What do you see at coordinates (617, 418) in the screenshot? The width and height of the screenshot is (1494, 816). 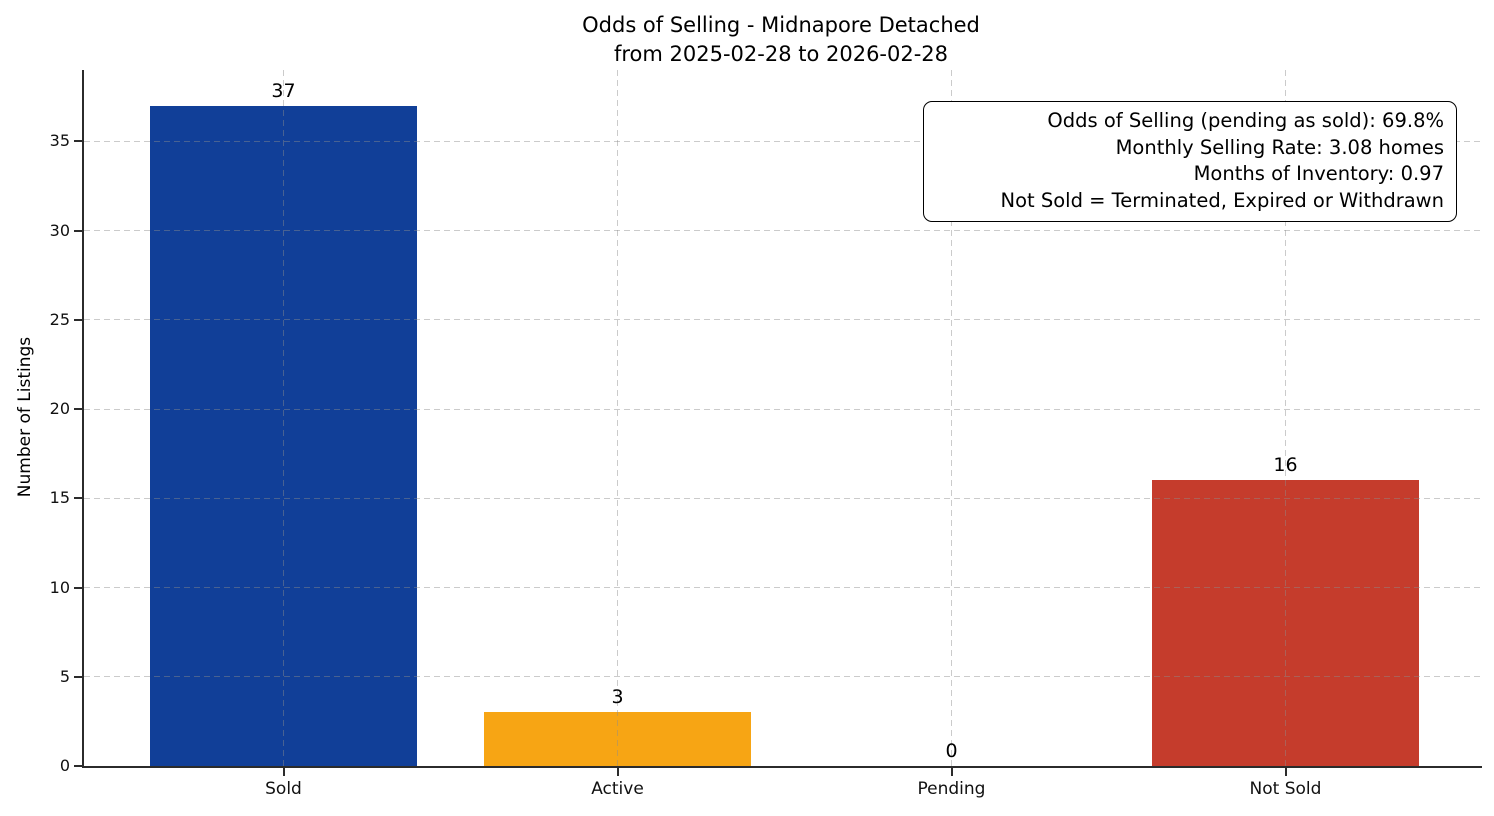 I see `gridline-v-active` at bounding box center [617, 418].